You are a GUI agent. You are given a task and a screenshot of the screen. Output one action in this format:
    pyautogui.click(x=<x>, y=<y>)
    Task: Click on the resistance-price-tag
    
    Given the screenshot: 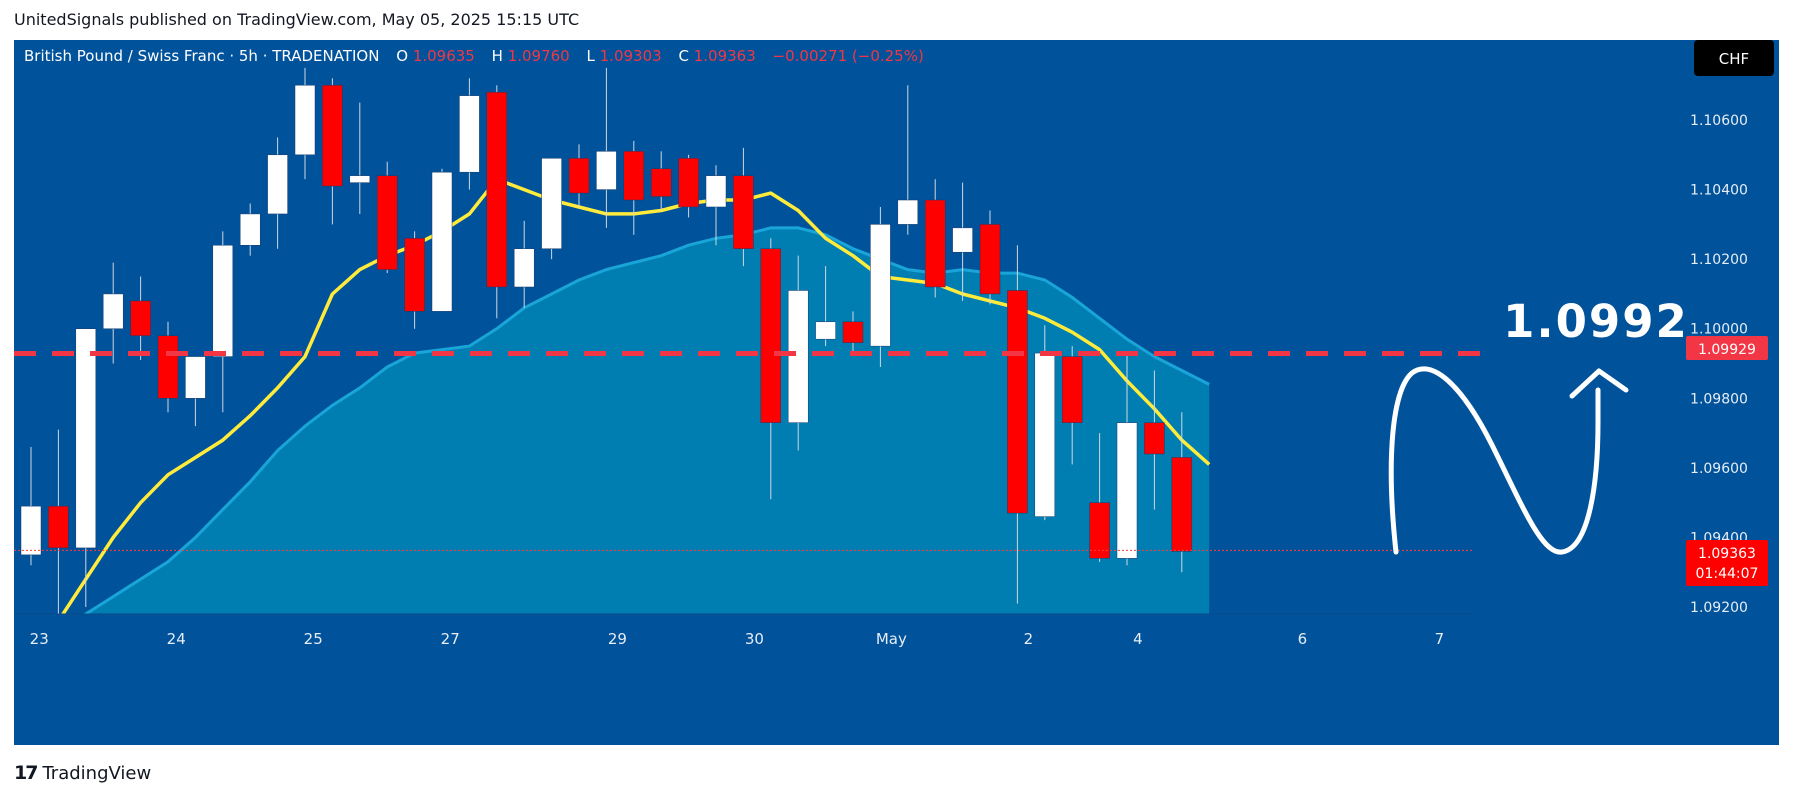 What is the action you would take?
    pyautogui.click(x=1727, y=348)
    